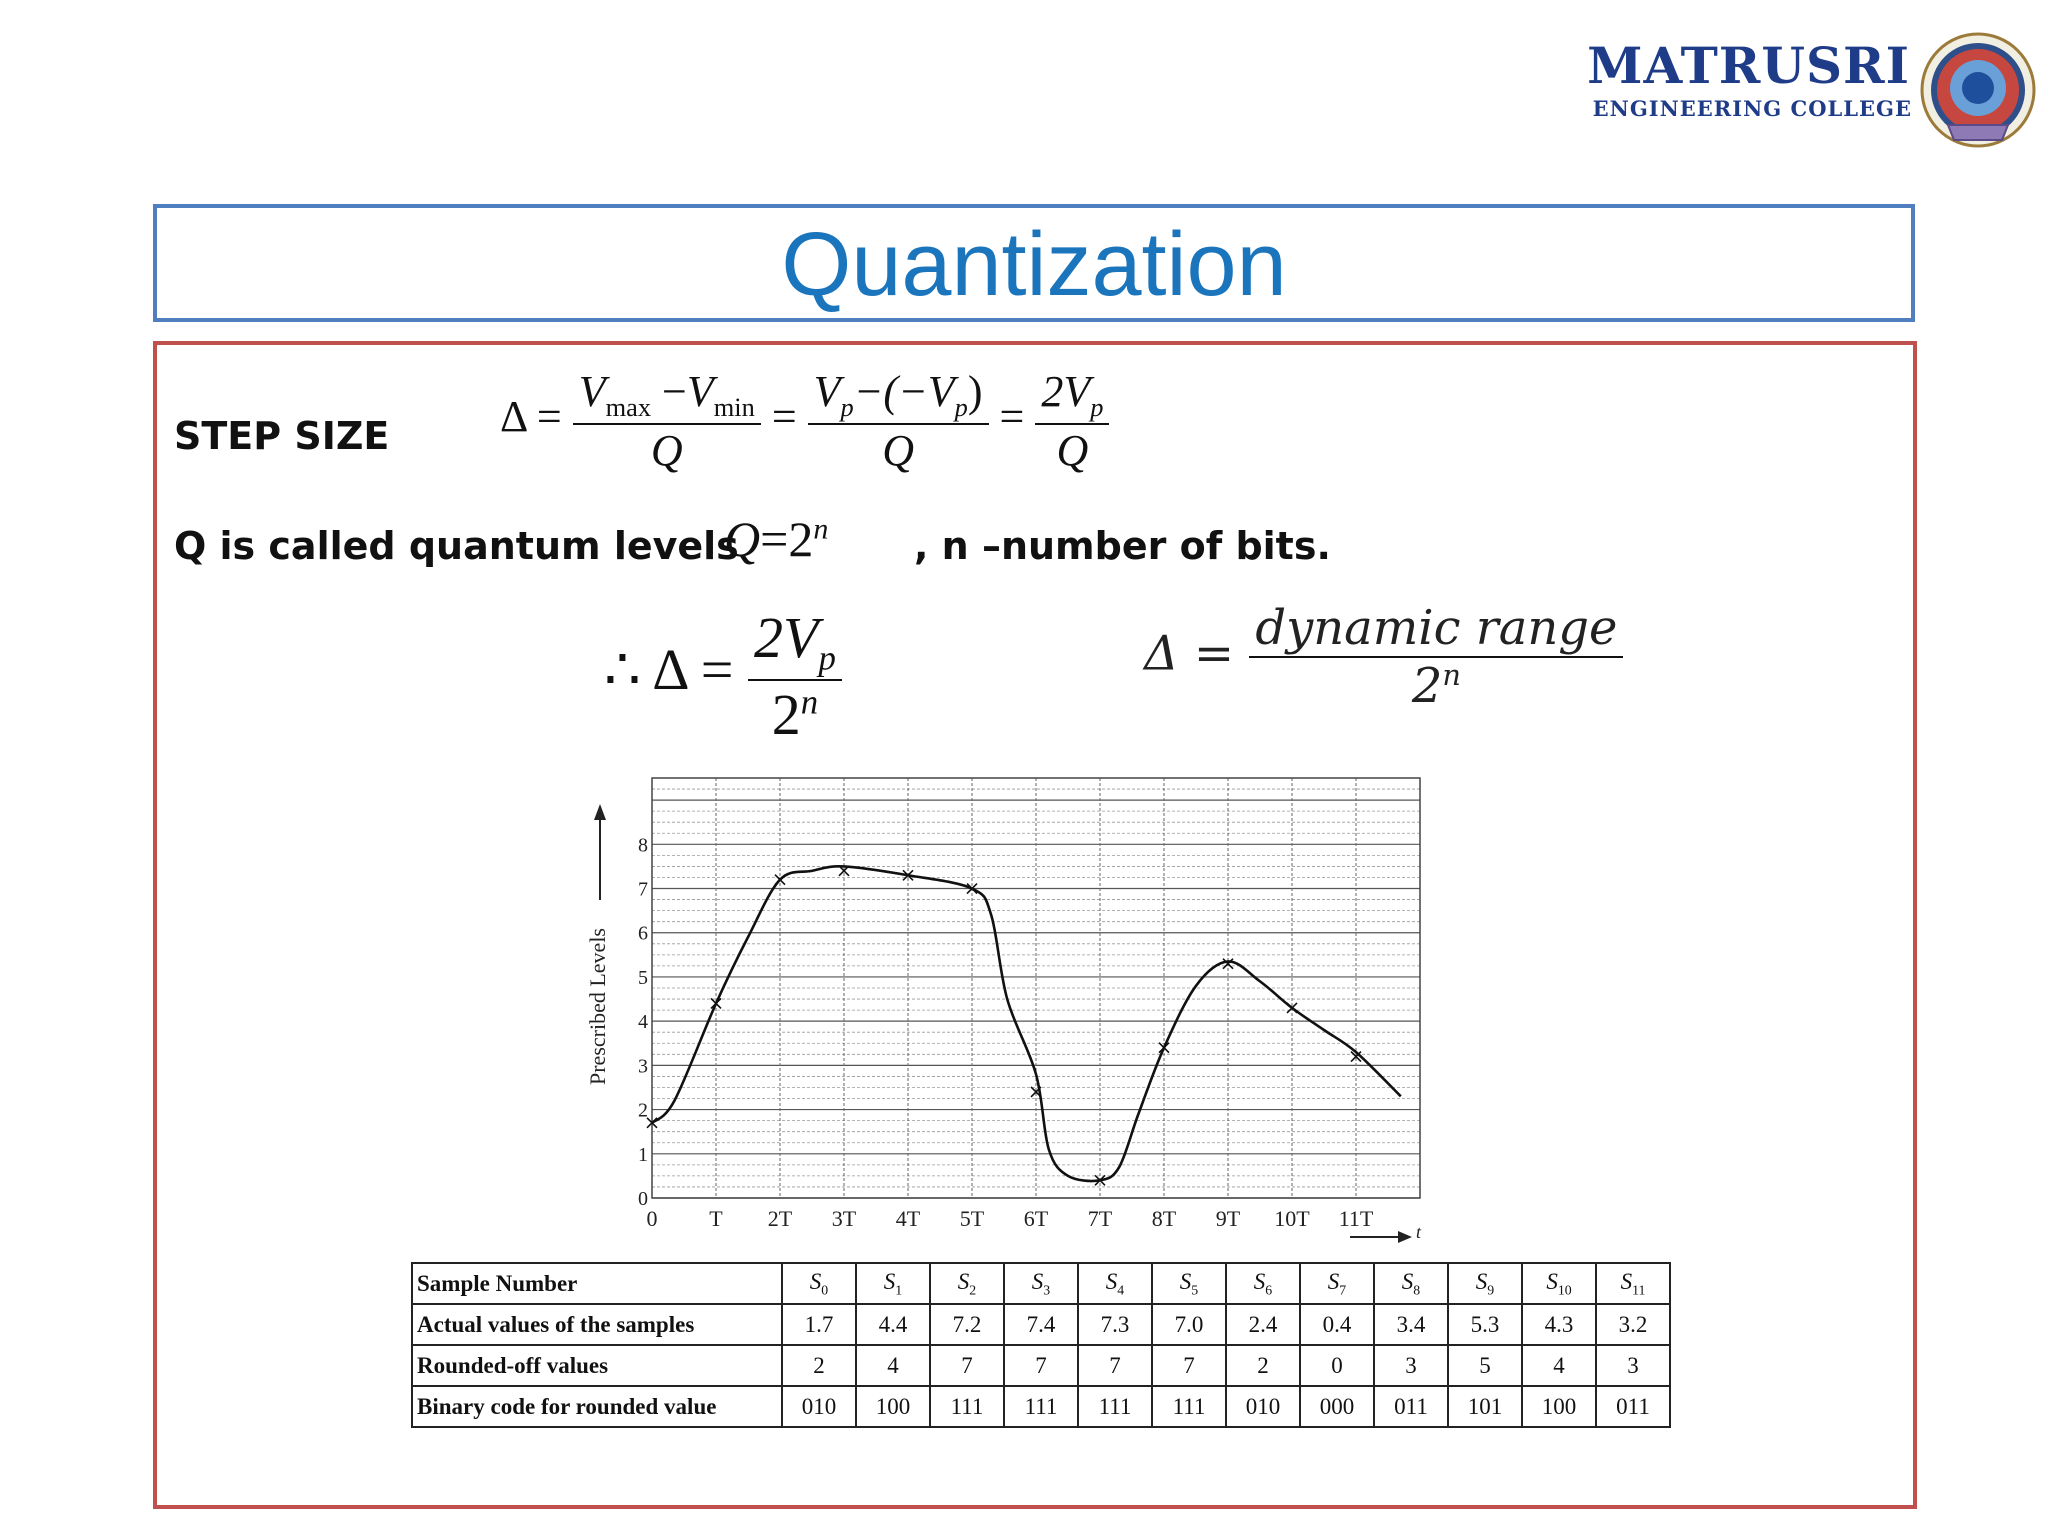  I want to click on row-label: Sample Number, so click(597, 1283).